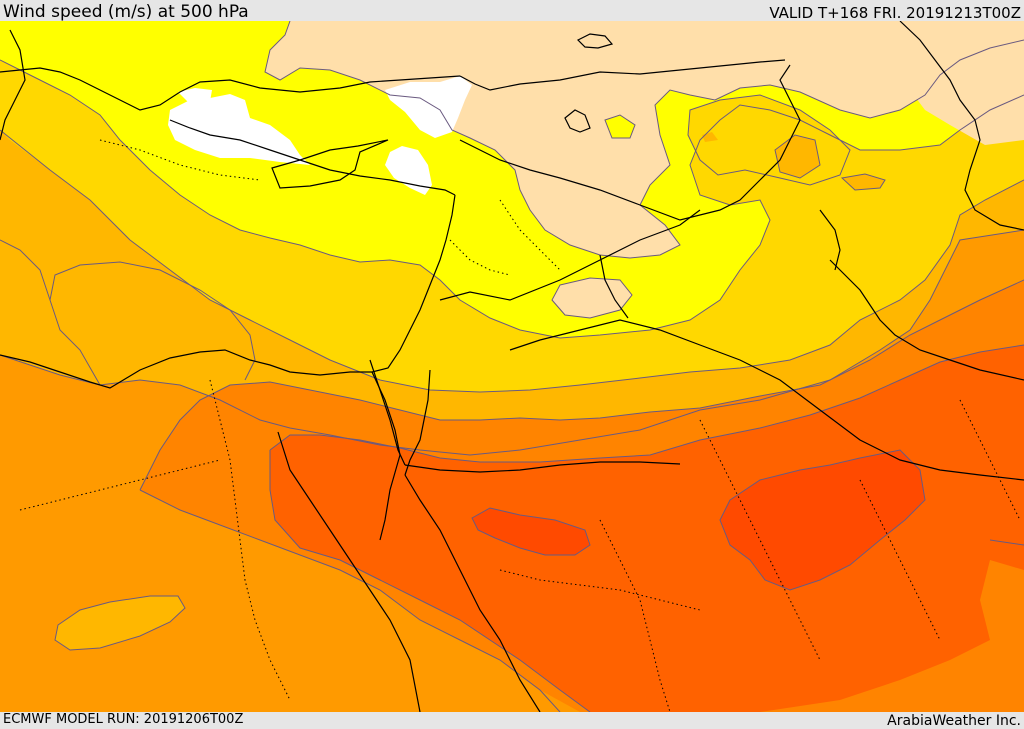 Image resolution: width=1024 pixels, height=729 pixels. I want to click on band-8-fill-west, so click(531, 531).